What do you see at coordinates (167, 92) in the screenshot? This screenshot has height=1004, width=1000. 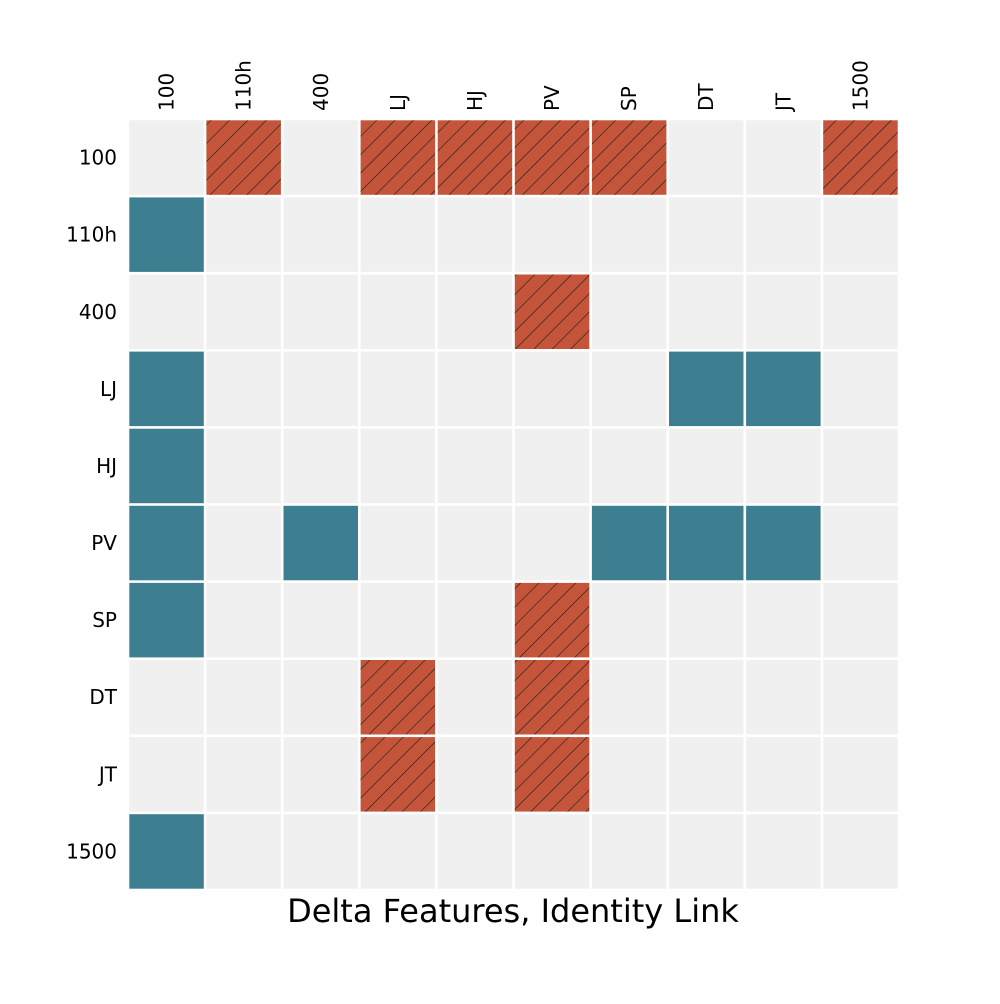 I see `x-tick-label: 100` at bounding box center [167, 92].